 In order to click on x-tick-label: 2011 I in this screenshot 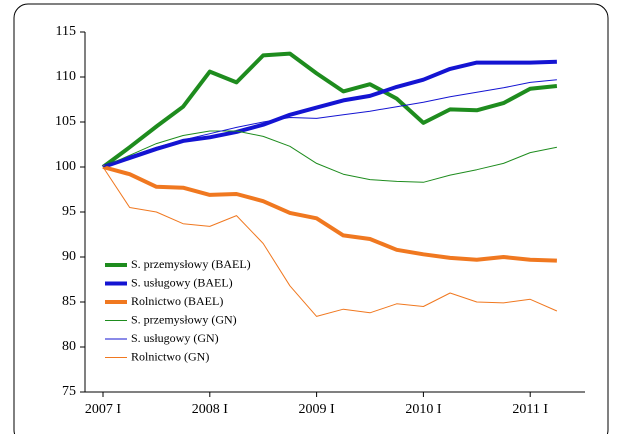, I will do `click(530, 409)`.